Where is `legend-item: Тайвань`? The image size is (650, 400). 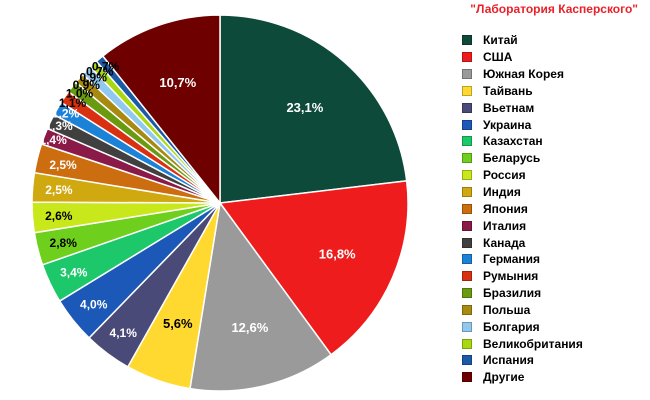 legend-item: Тайвань is located at coordinates (522, 91).